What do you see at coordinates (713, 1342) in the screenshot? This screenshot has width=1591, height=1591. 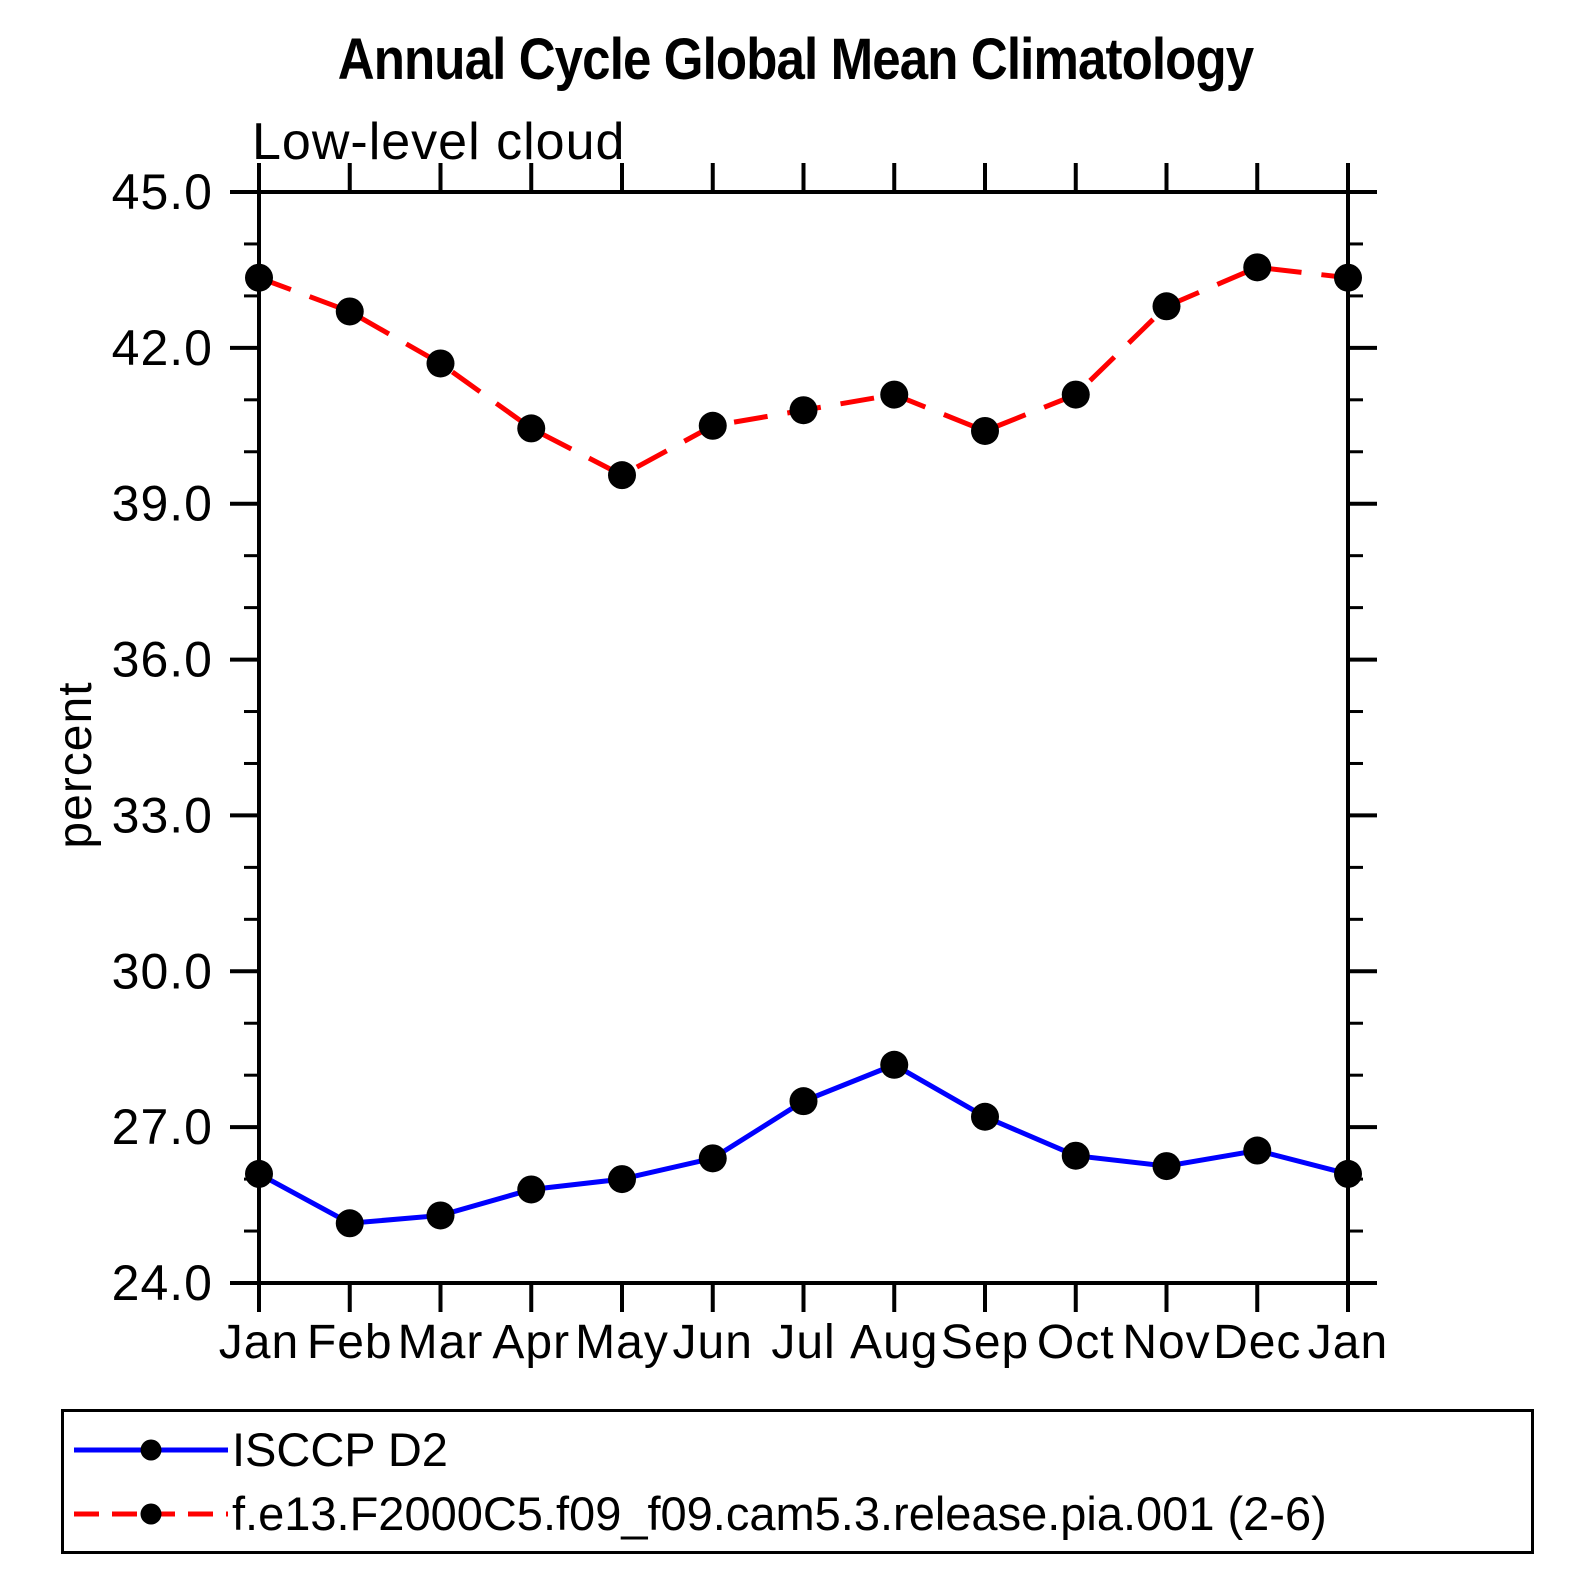 I see `x-tick-label: Jun` at bounding box center [713, 1342].